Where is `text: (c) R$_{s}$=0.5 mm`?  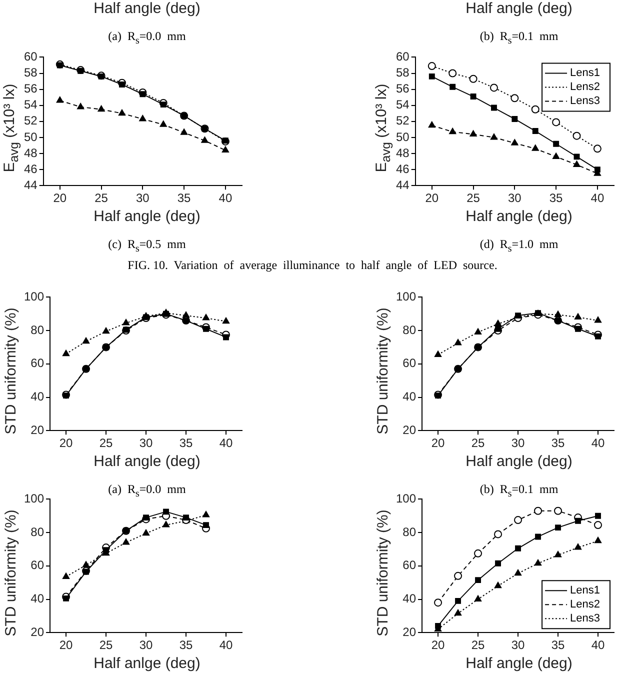
text: (c) R$_{s}$=0.5 mm is located at coordinates (147, 245).